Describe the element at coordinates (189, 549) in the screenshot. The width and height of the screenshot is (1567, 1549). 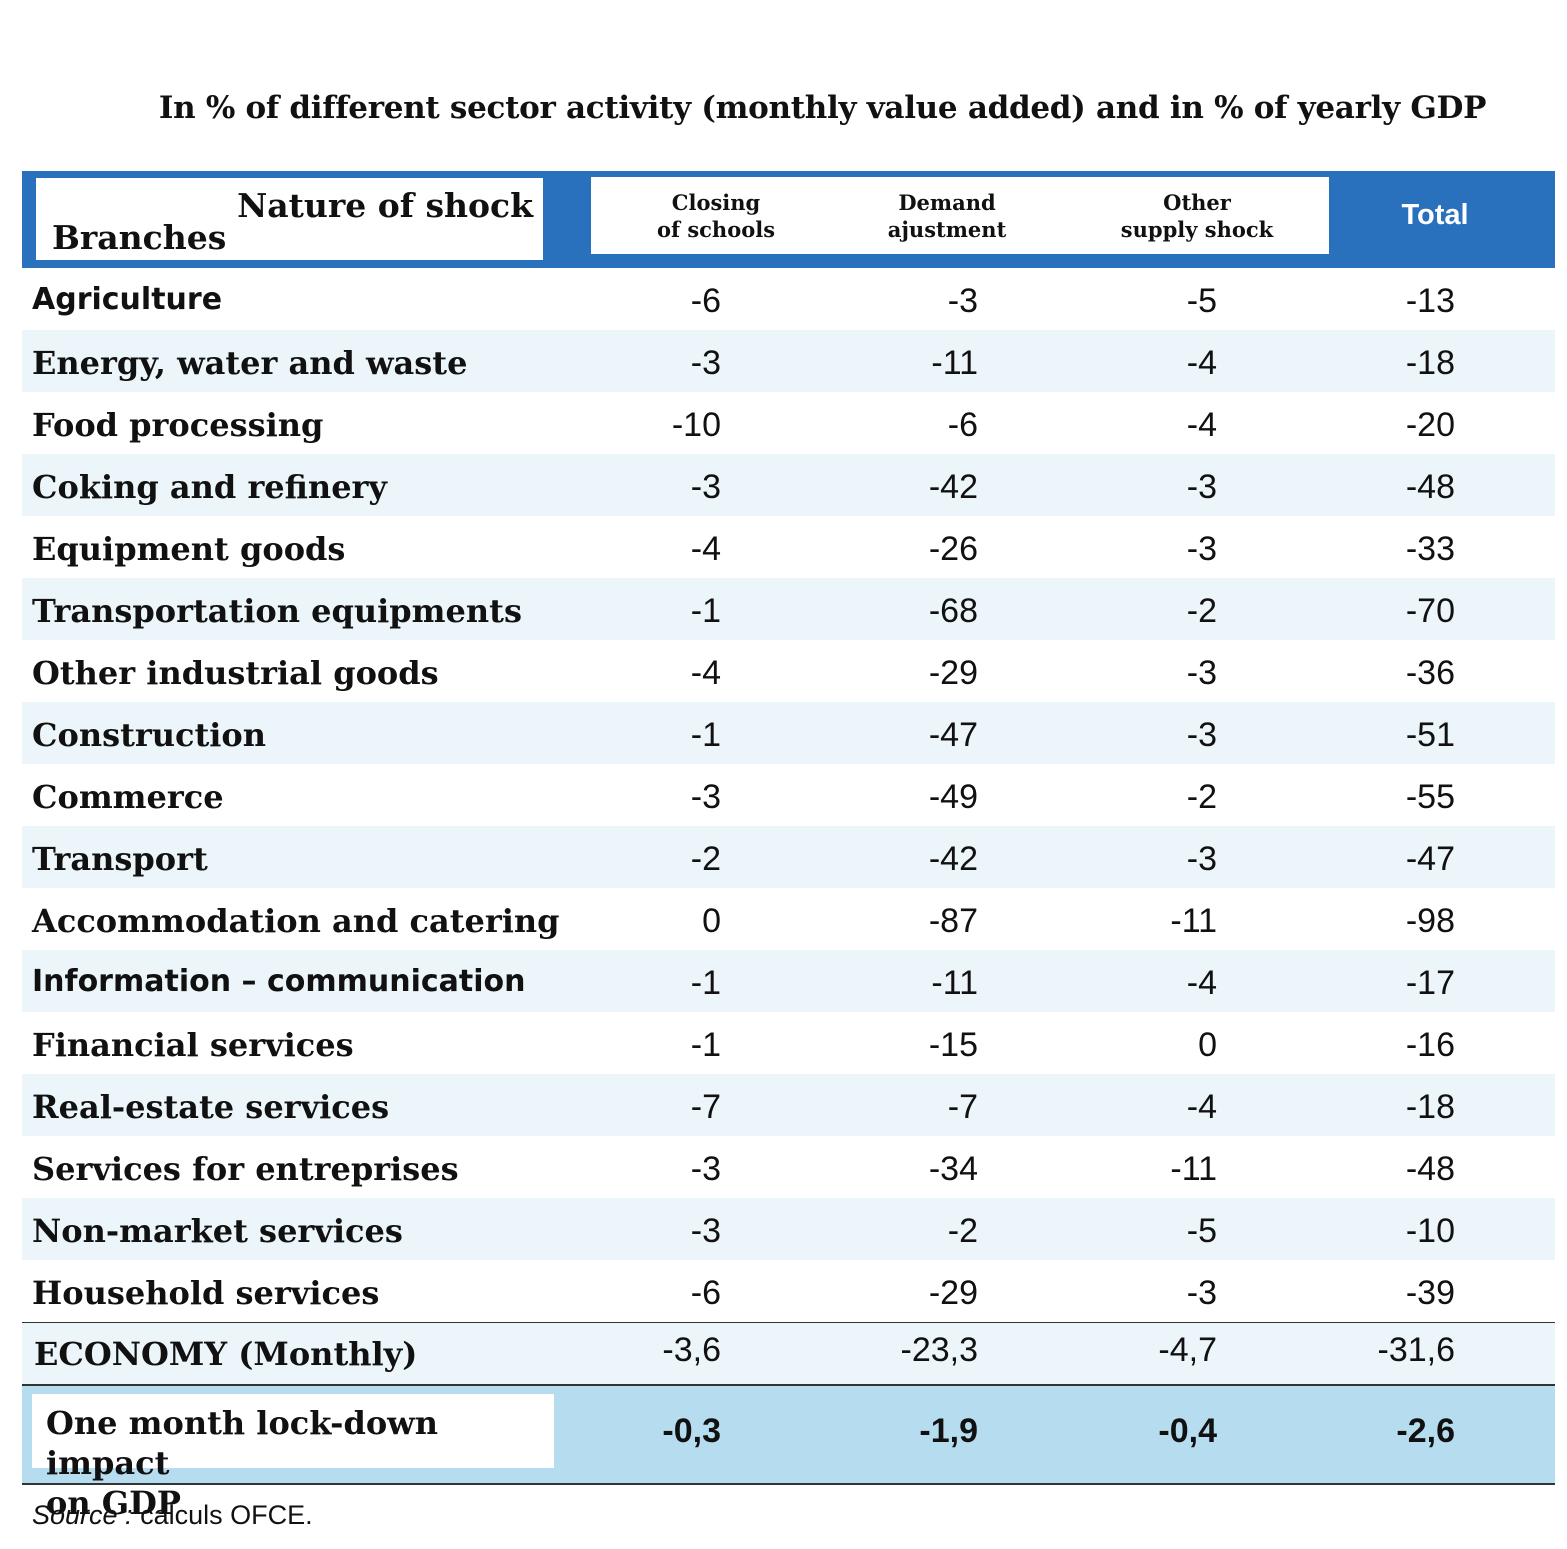
I see `row-label: Equipment goods` at that location.